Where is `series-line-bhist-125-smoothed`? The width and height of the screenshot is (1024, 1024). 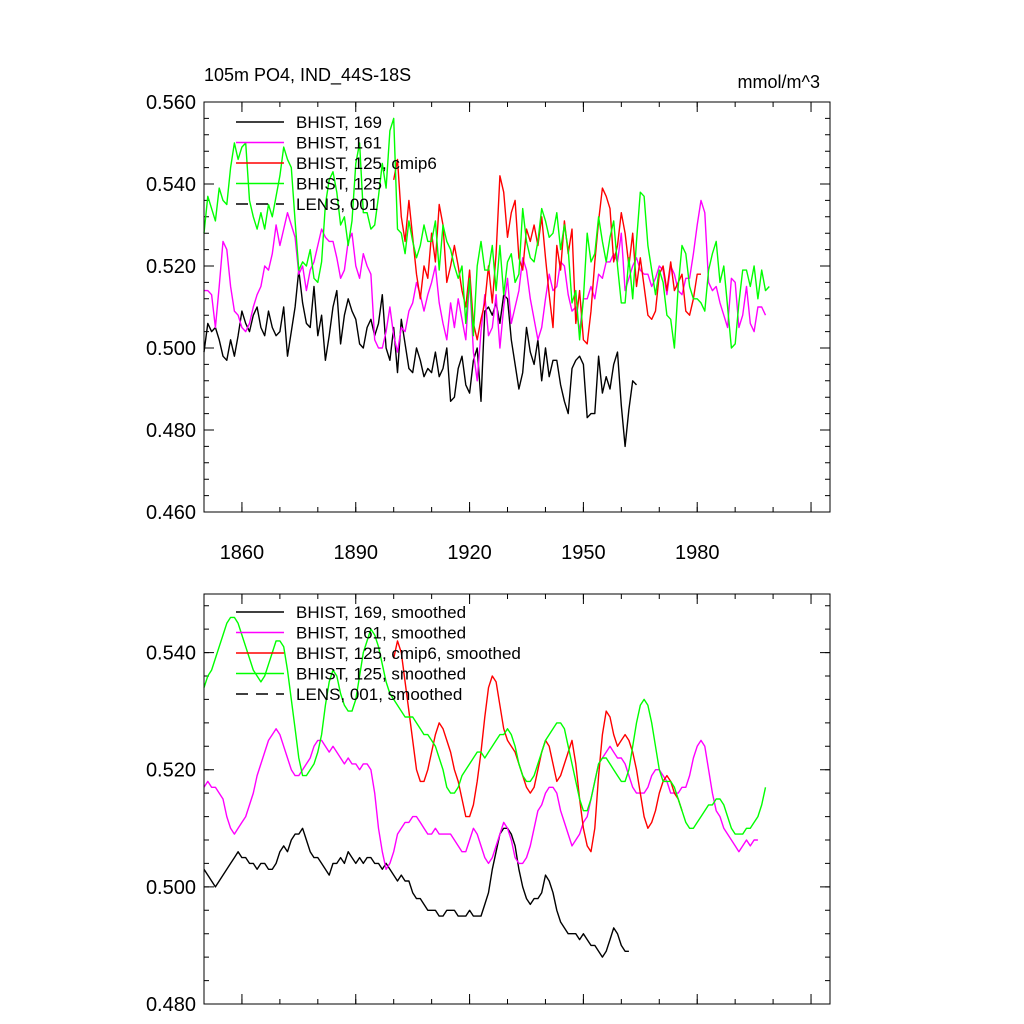 series-line-bhist-125-smoothed is located at coordinates (485, 725).